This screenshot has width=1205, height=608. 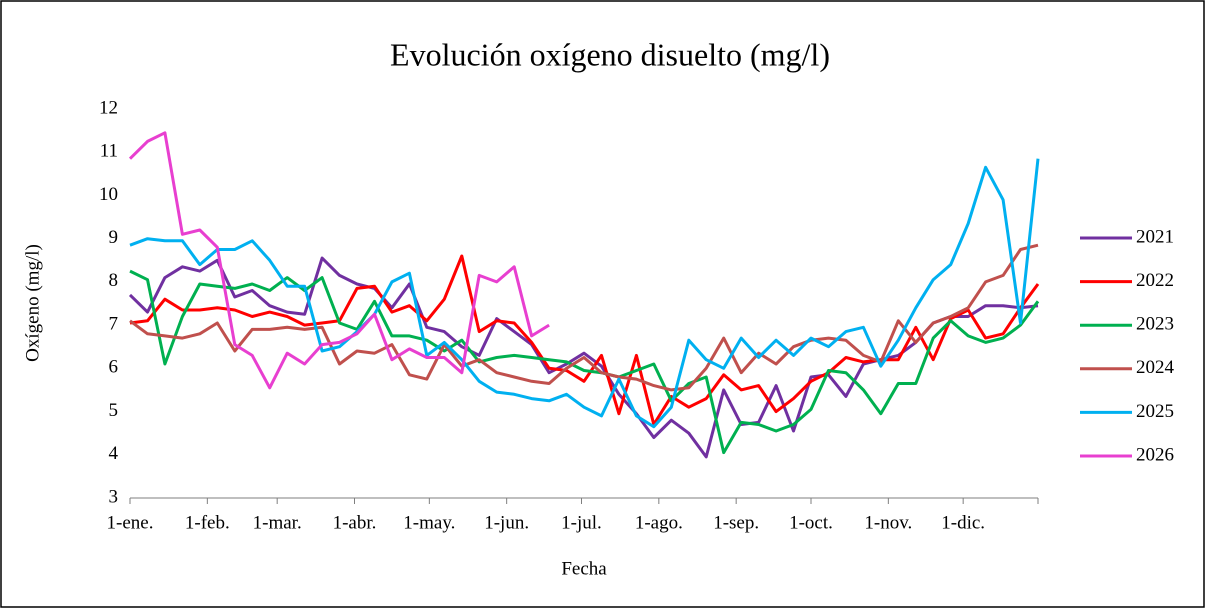 I want to click on x-tick-label: 1-may., so click(x=429, y=522).